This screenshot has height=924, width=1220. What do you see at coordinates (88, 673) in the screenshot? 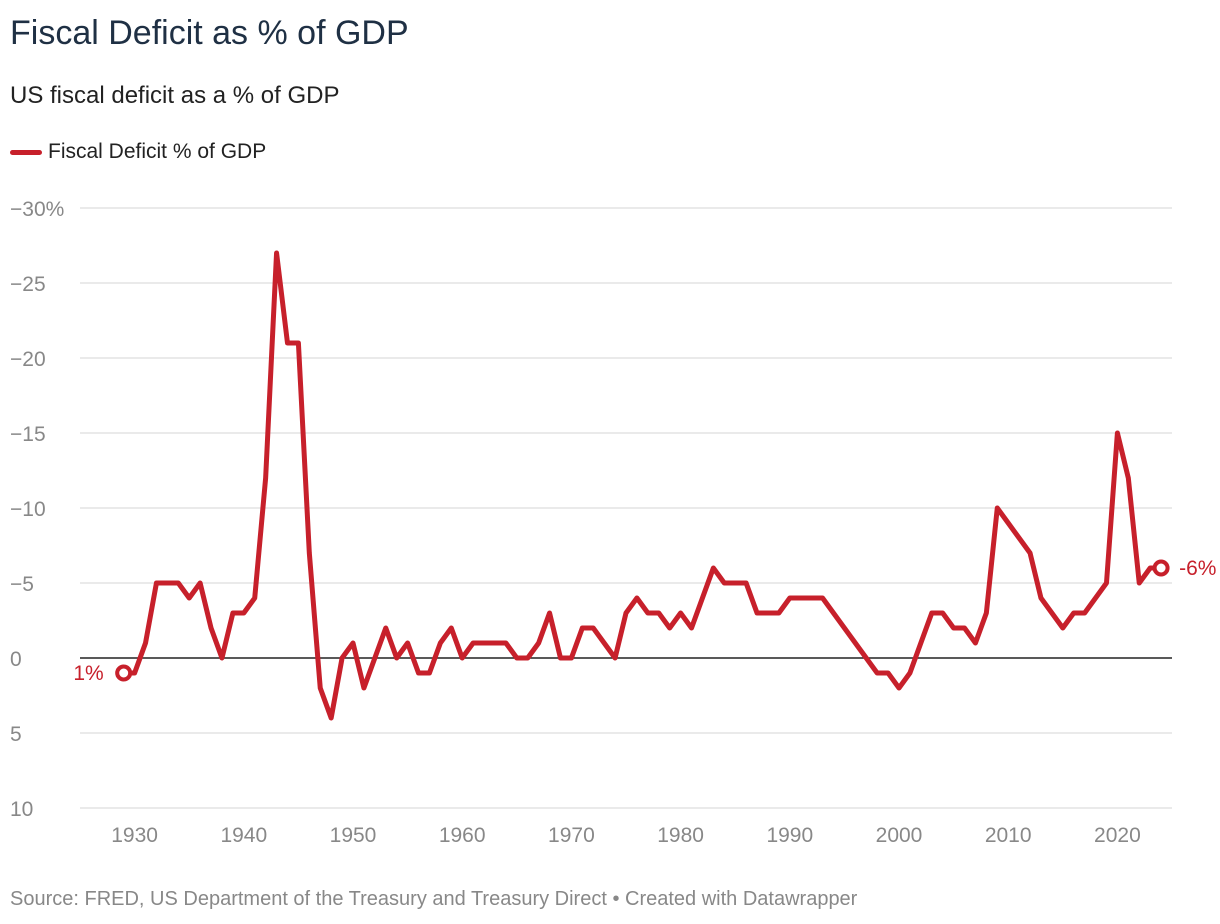
I see `endpoint-label: 1%` at bounding box center [88, 673].